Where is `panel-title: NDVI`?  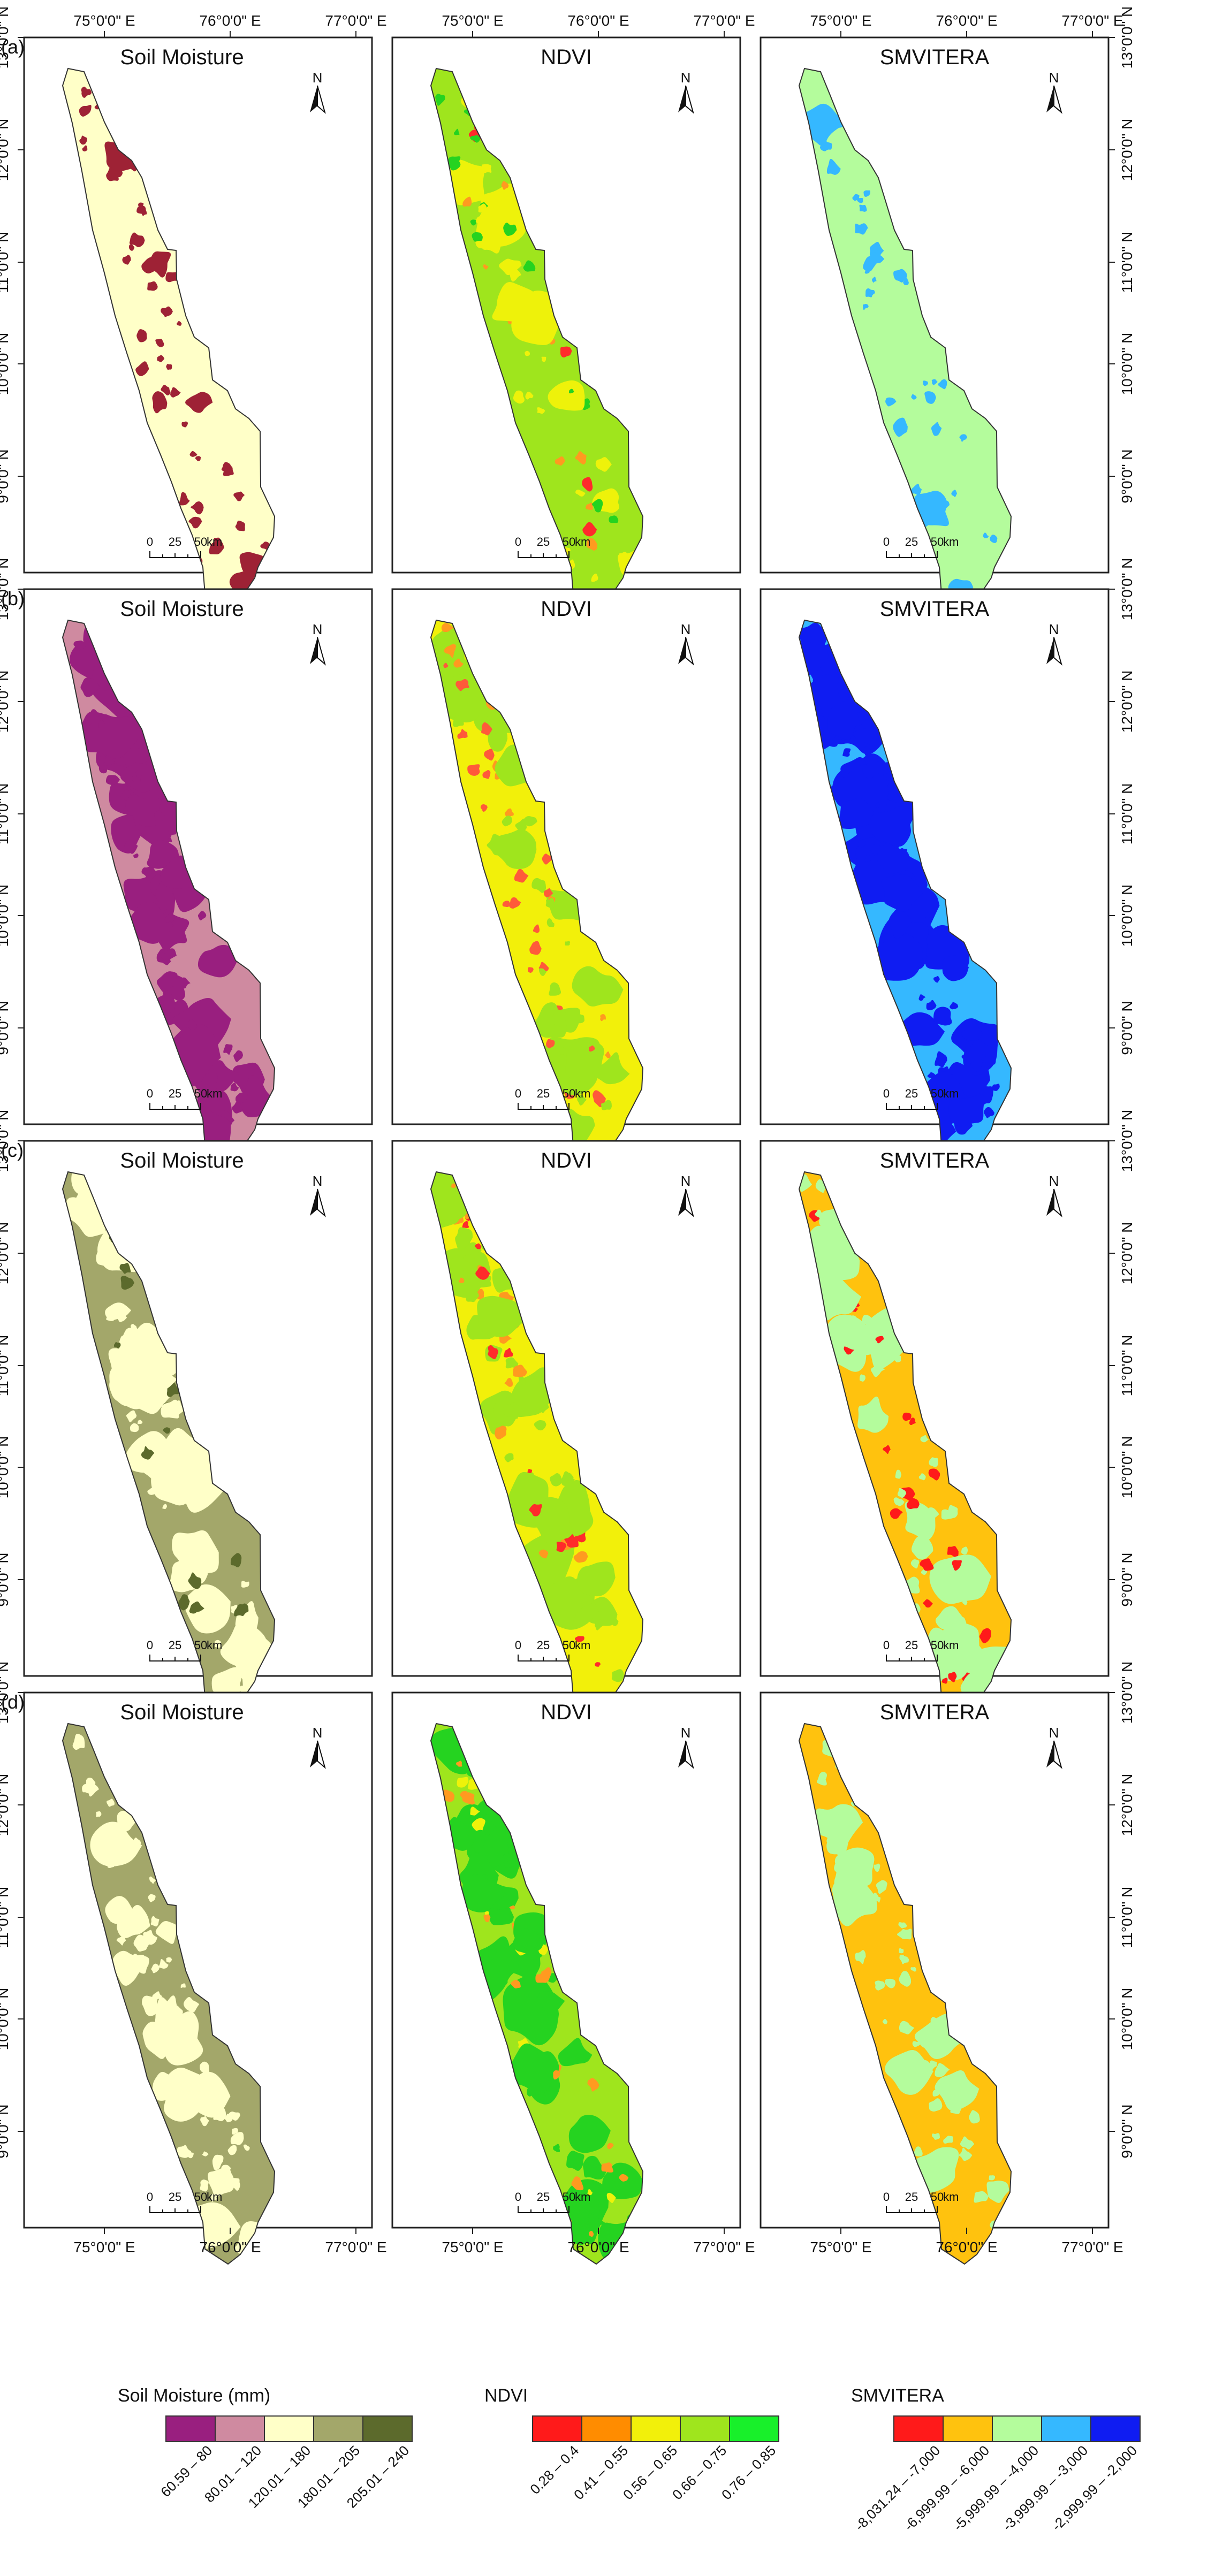
panel-title: NDVI is located at coordinates (566, 1712).